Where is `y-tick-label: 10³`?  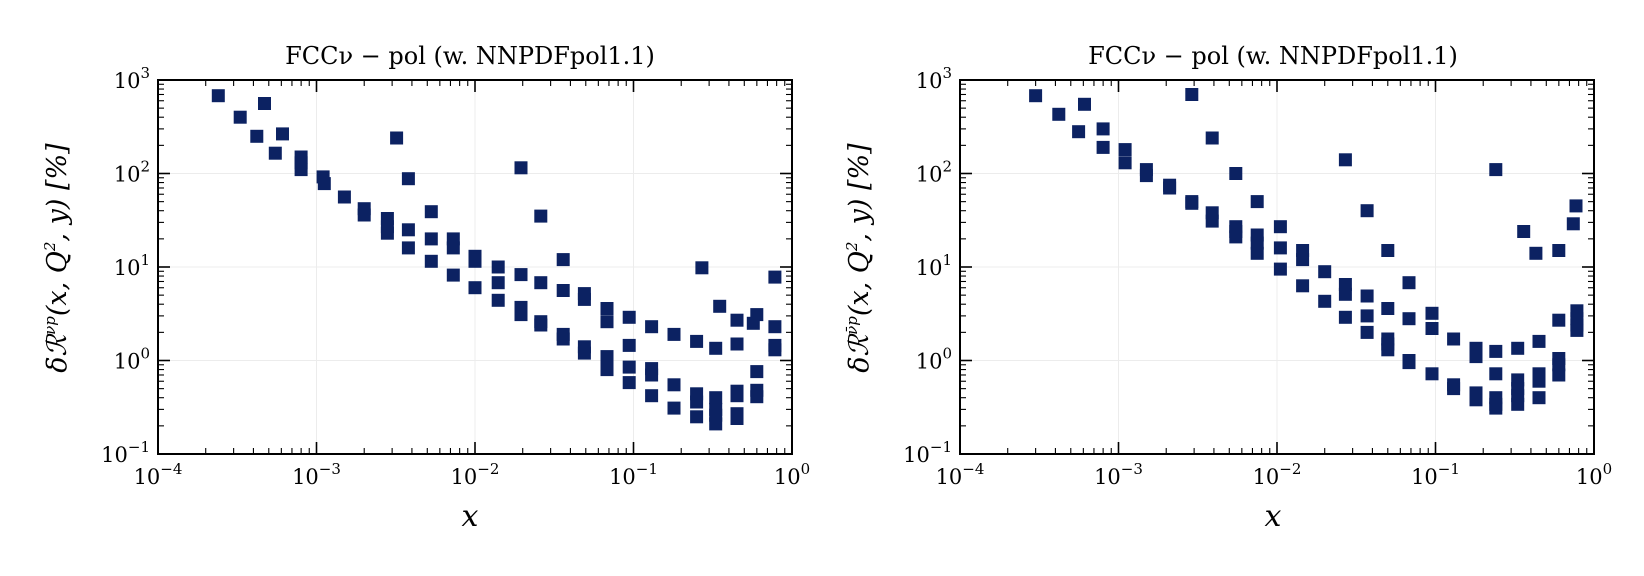
y-tick-label: 10³ is located at coordinates (132, 78).